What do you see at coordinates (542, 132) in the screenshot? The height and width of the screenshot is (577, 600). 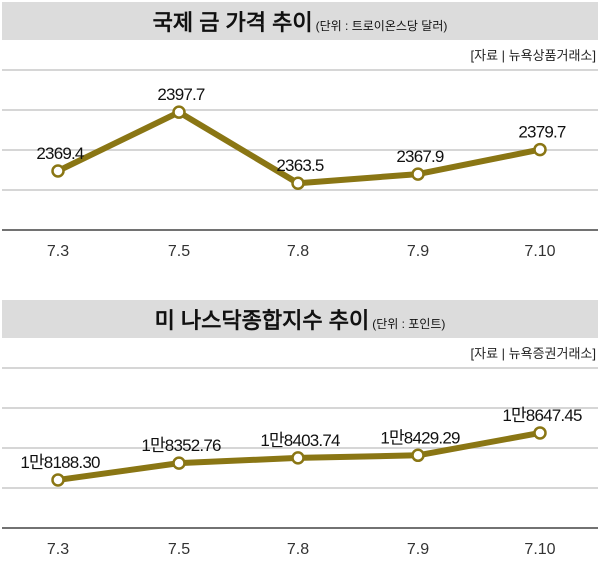 I see `data-label: 2379.7` at bounding box center [542, 132].